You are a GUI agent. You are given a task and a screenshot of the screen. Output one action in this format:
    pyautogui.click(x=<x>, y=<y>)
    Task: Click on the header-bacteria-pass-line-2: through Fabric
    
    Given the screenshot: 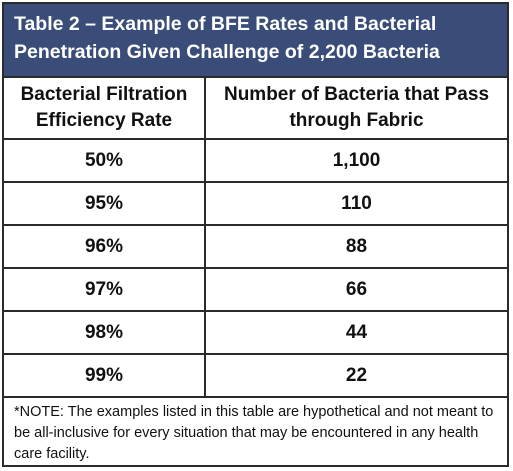 What is the action you would take?
    pyautogui.click(x=356, y=120)
    